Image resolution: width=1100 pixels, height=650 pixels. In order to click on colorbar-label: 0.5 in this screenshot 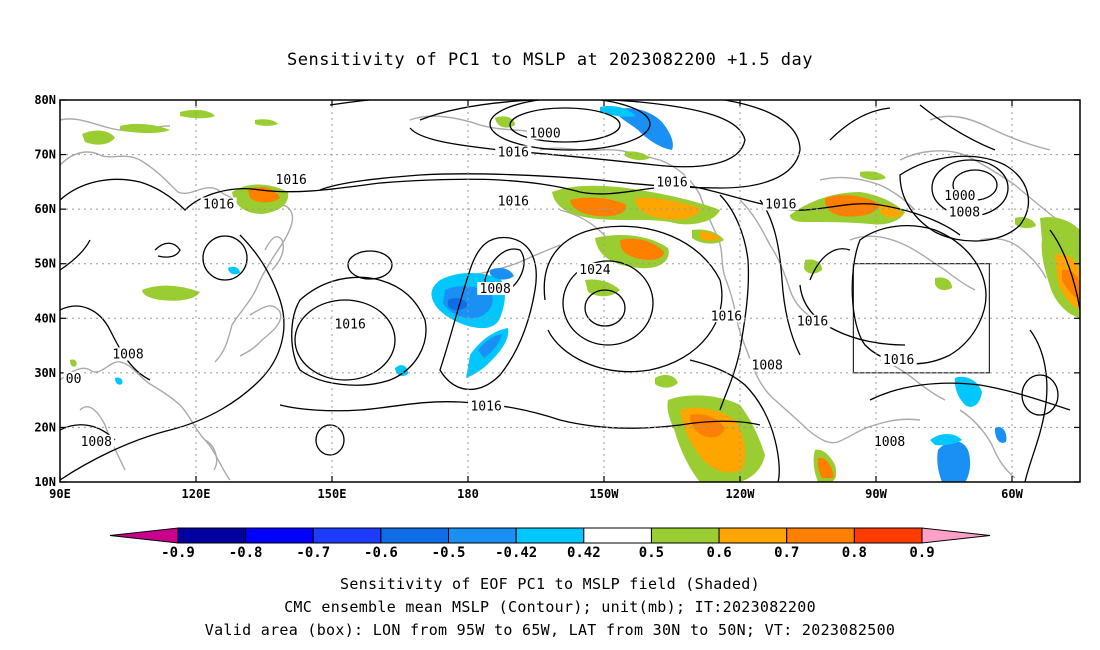, I will do `click(651, 553)`.